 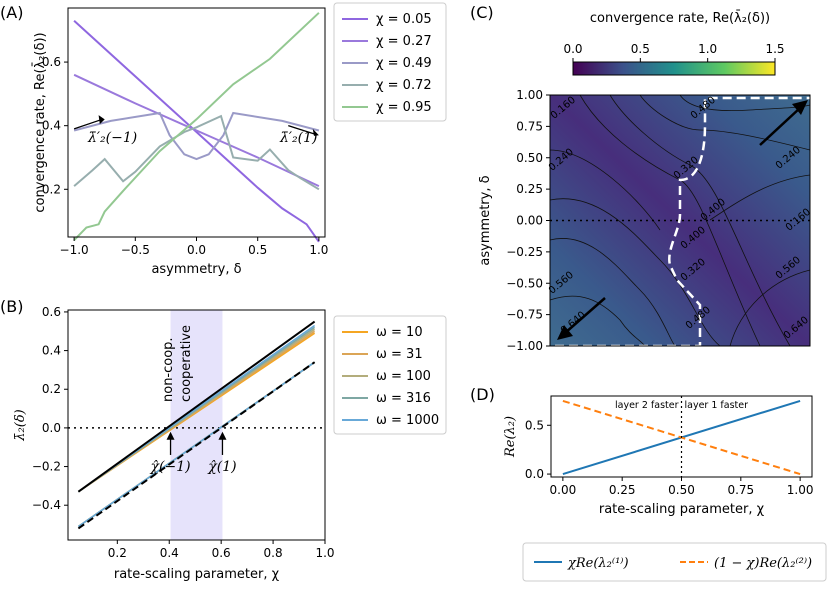 What do you see at coordinates (622, 490) in the screenshot?
I see `d-xtick-label: 0.25` at bounding box center [622, 490].